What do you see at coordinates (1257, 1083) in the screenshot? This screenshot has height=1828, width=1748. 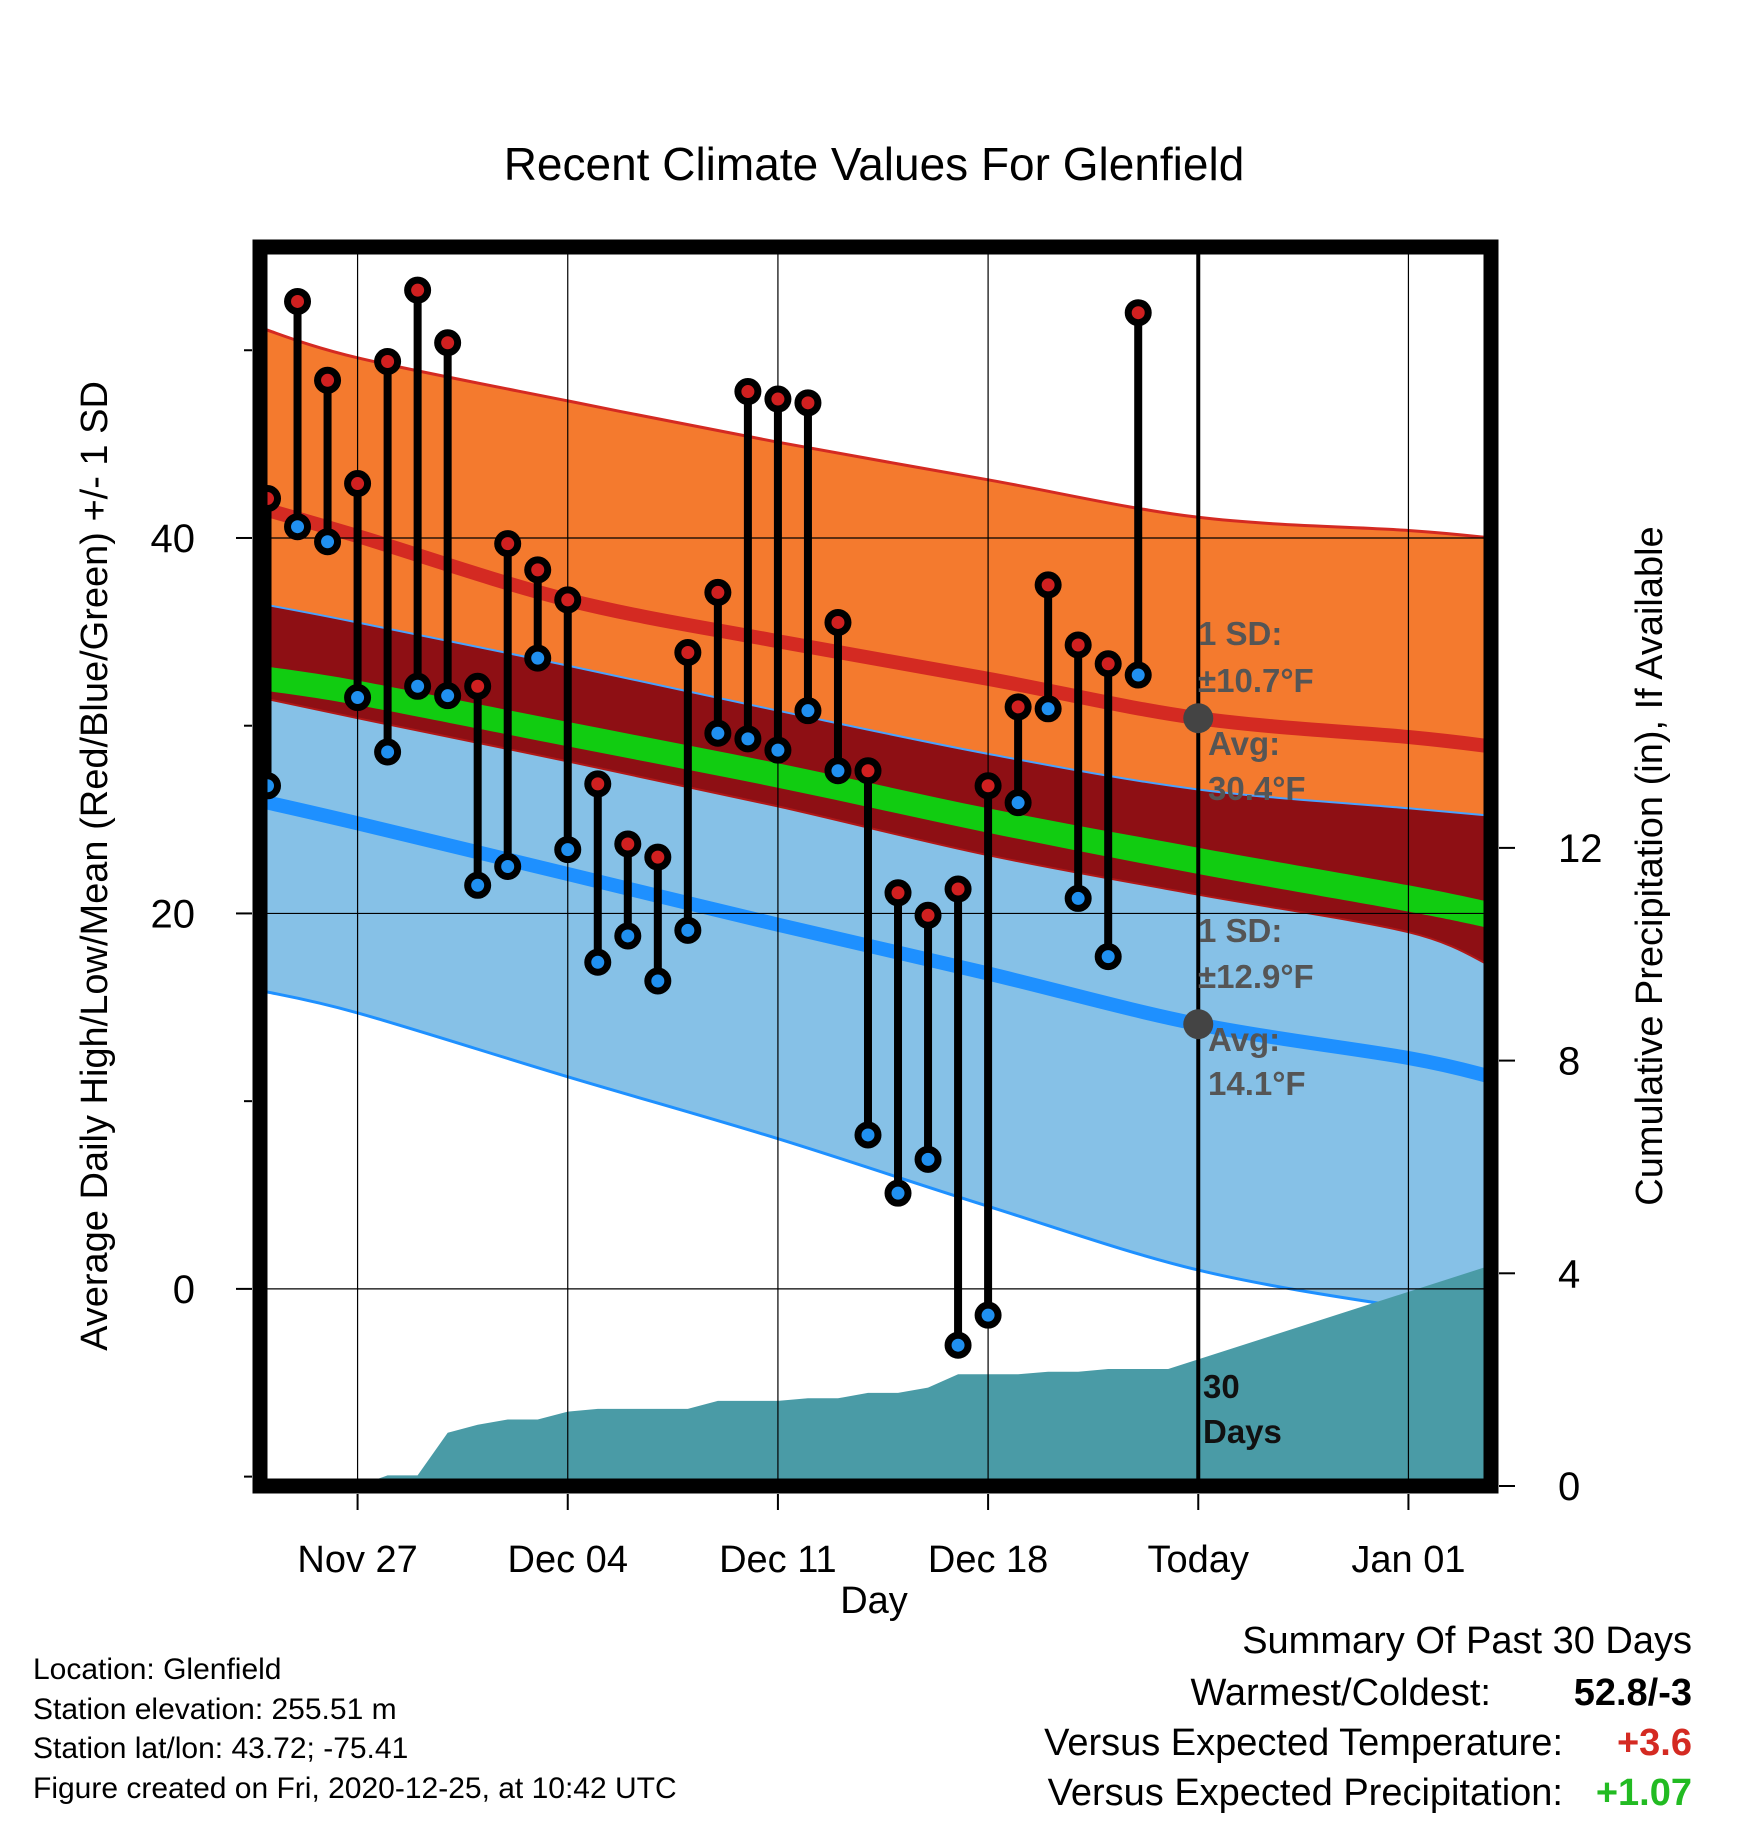 I see `low-avg-value: 14.1°F` at bounding box center [1257, 1083].